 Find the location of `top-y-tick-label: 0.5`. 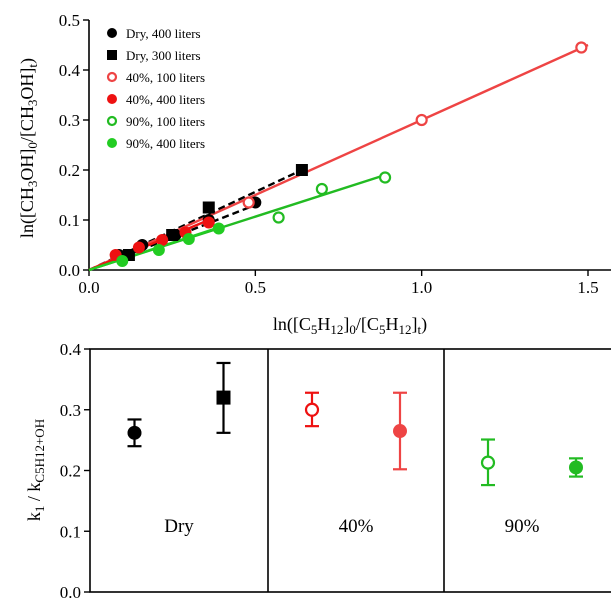

top-y-tick-label: 0.5 is located at coordinates (69, 20).